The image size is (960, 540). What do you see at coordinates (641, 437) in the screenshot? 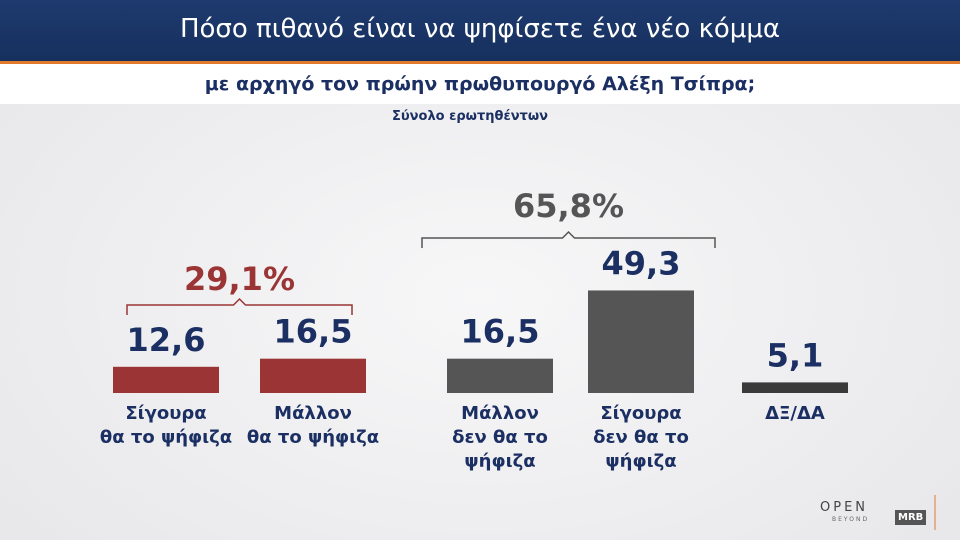
I see `category-label: Σίγουρα δεν θα το ψήφιζα` at bounding box center [641, 437].